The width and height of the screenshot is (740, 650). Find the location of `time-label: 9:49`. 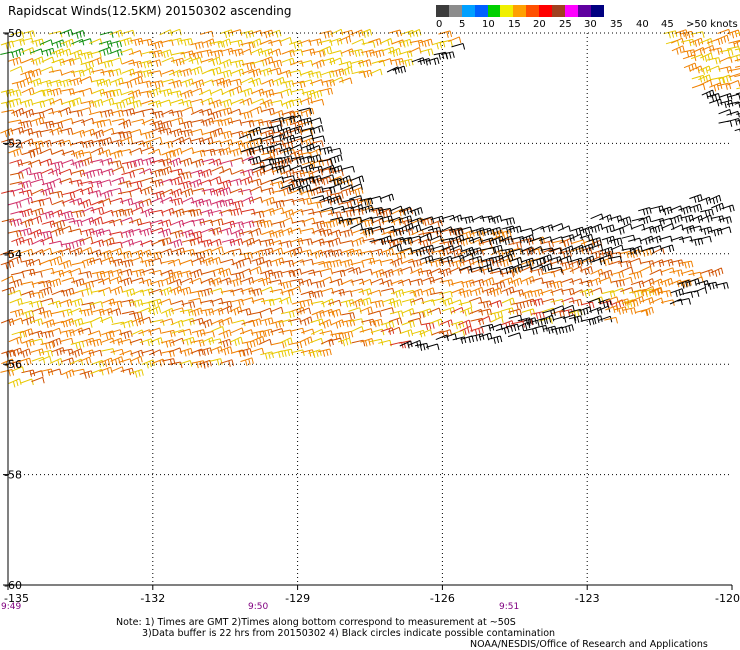

time-label: 9:49 is located at coordinates (11, 607).